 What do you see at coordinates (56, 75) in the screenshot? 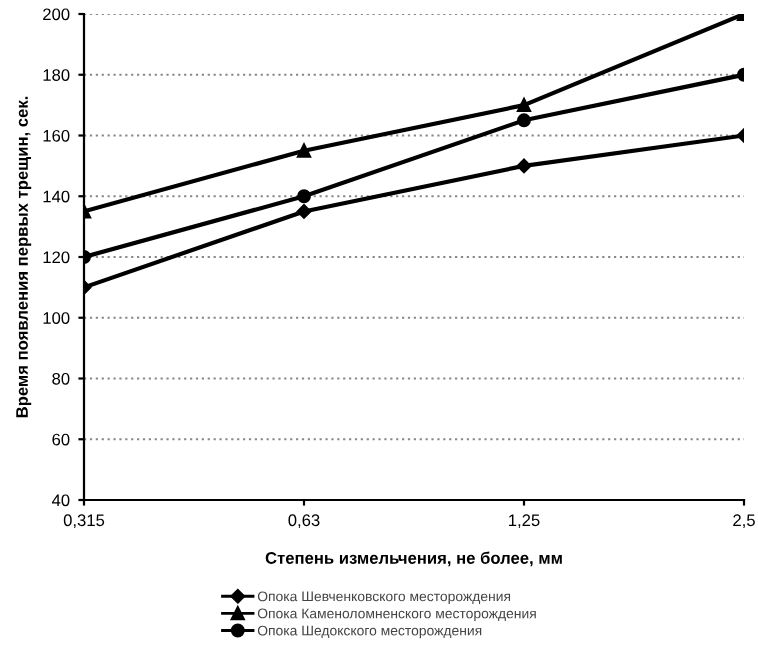
I see `y-tick-label: 180` at bounding box center [56, 75].